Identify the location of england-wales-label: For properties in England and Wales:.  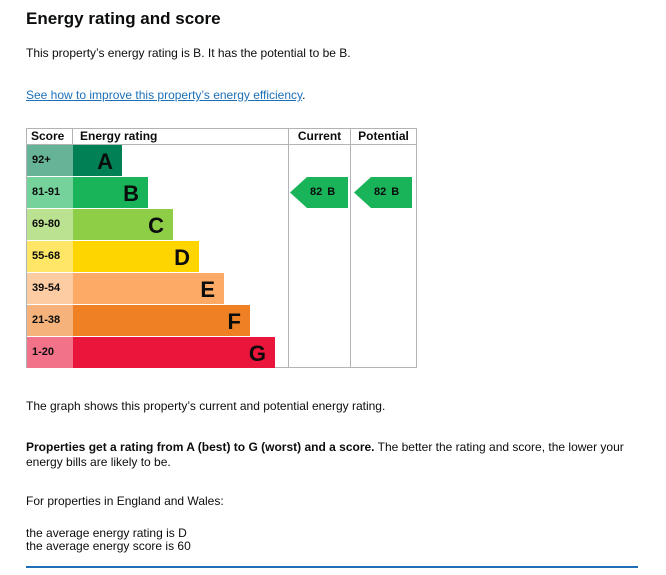
(125, 501).